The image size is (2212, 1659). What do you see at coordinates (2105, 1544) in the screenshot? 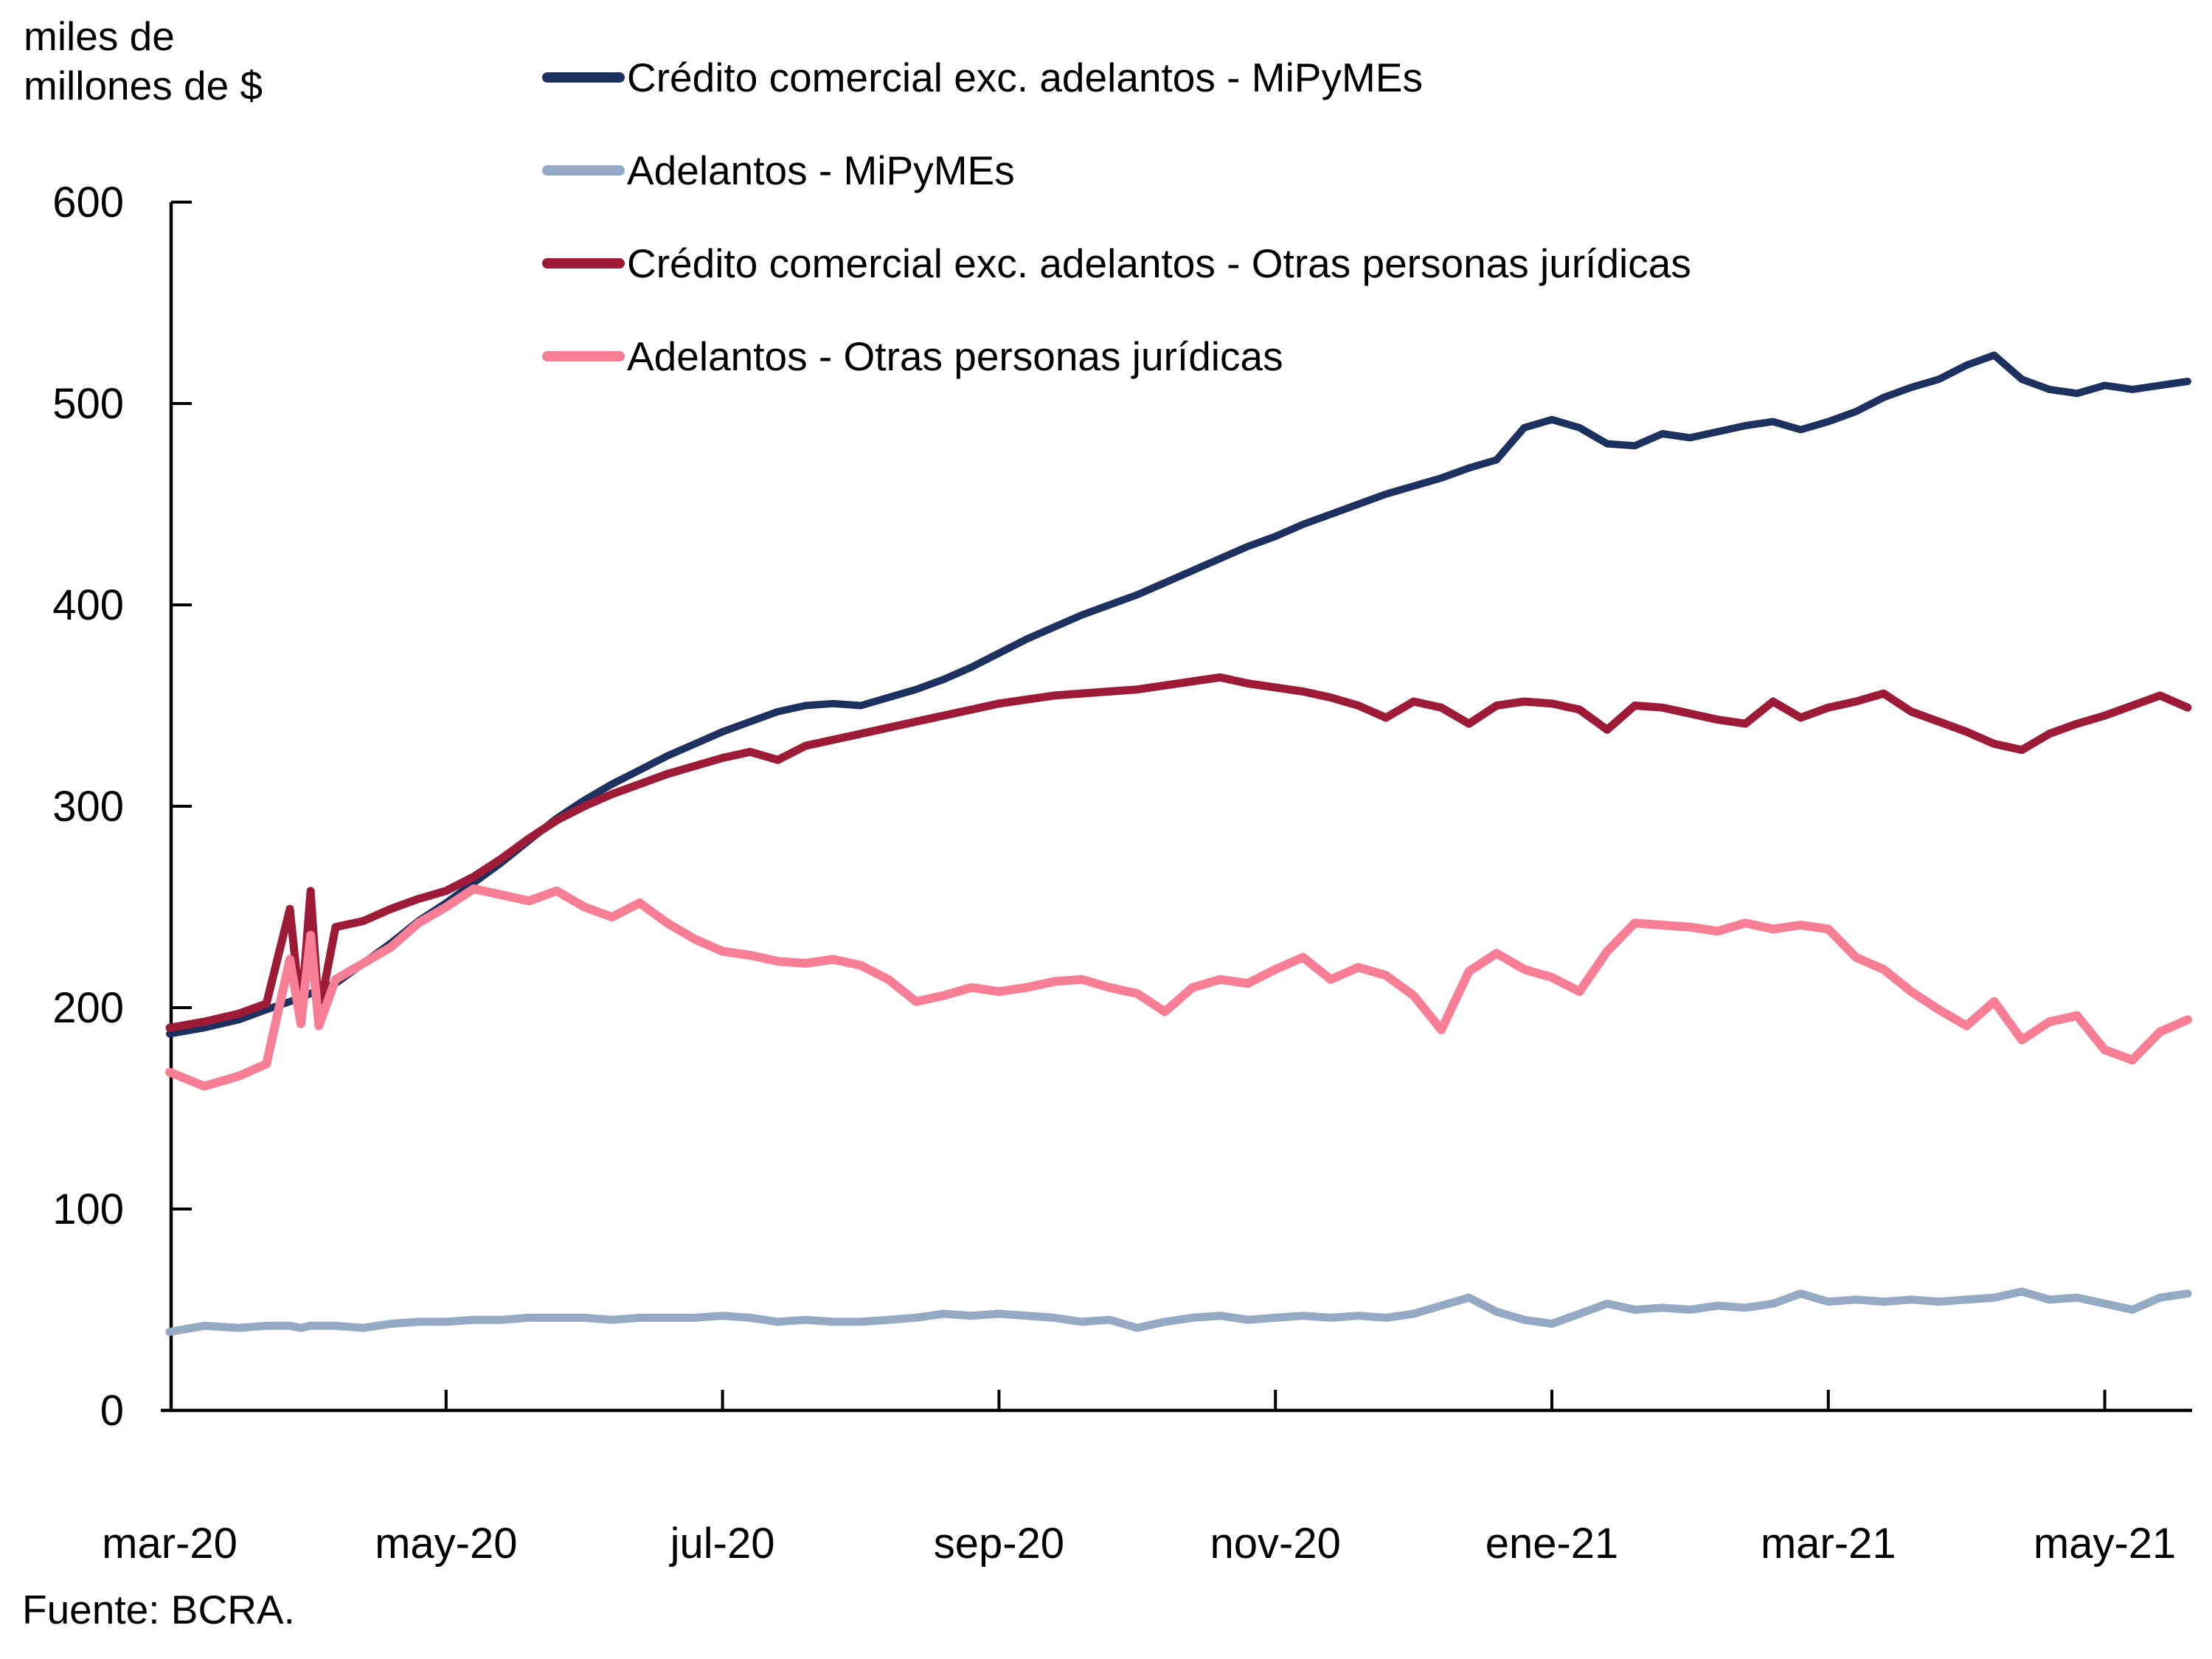
I see `x-tick-label: may-21` at bounding box center [2105, 1544].